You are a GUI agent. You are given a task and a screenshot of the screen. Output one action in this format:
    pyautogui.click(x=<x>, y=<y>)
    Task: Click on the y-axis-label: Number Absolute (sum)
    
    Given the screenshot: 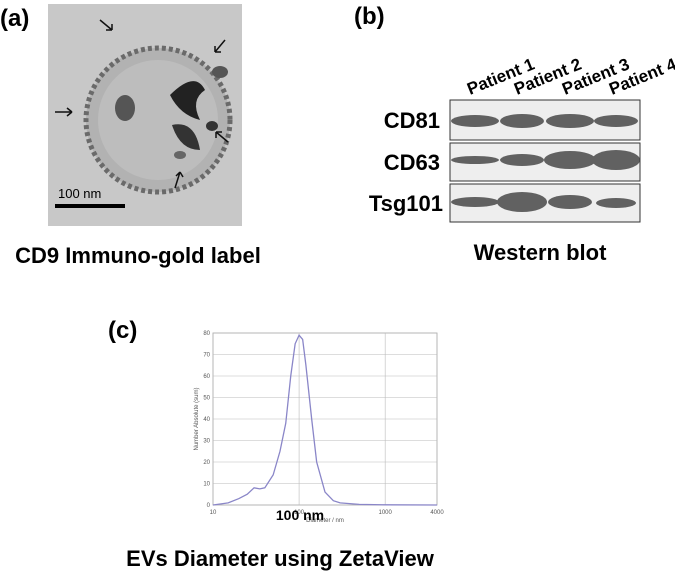 What is the action you would take?
    pyautogui.click(x=197, y=418)
    